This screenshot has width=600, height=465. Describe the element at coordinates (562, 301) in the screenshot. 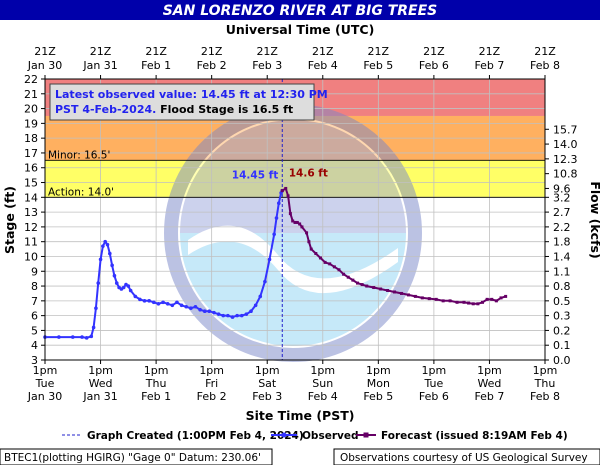

I see `right-tick-label: 0.5` at that location.